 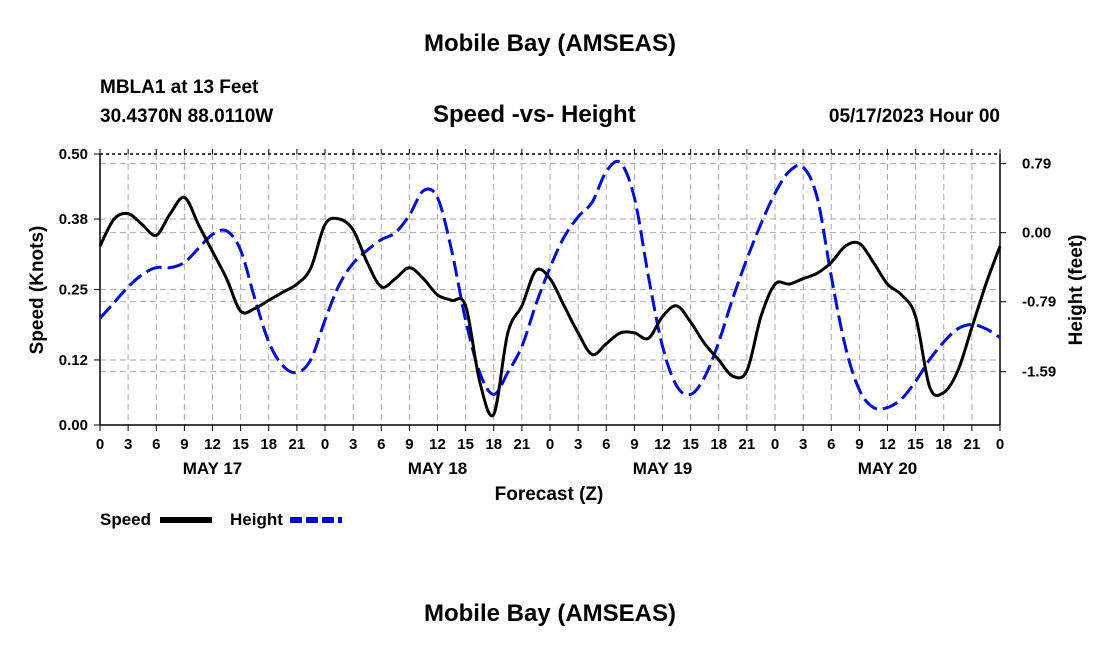 I want to click on legend-speed-label: Speed, so click(x=125, y=519).